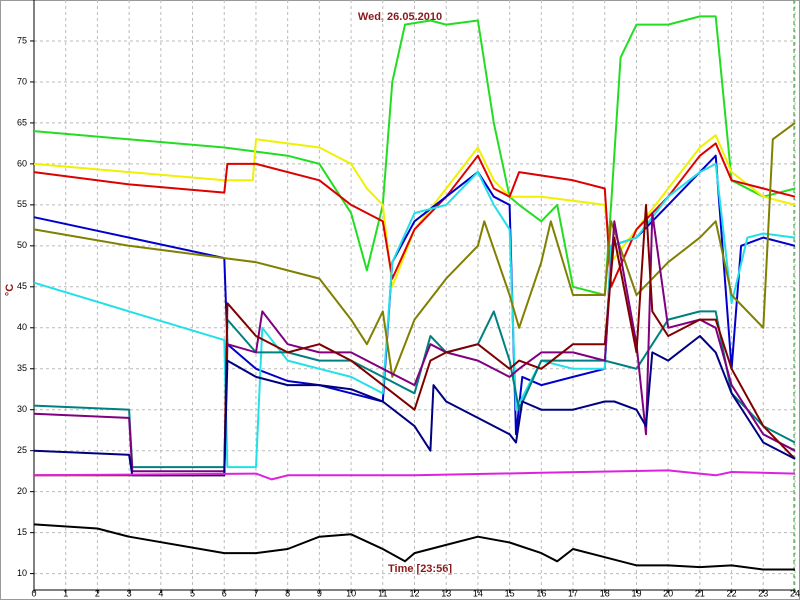 This screenshot has height=600, width=800. What do you see at coordinates (510, 593) in the screenshot?
I see `x-tick-label: 15` at bounding box center [510, 593].